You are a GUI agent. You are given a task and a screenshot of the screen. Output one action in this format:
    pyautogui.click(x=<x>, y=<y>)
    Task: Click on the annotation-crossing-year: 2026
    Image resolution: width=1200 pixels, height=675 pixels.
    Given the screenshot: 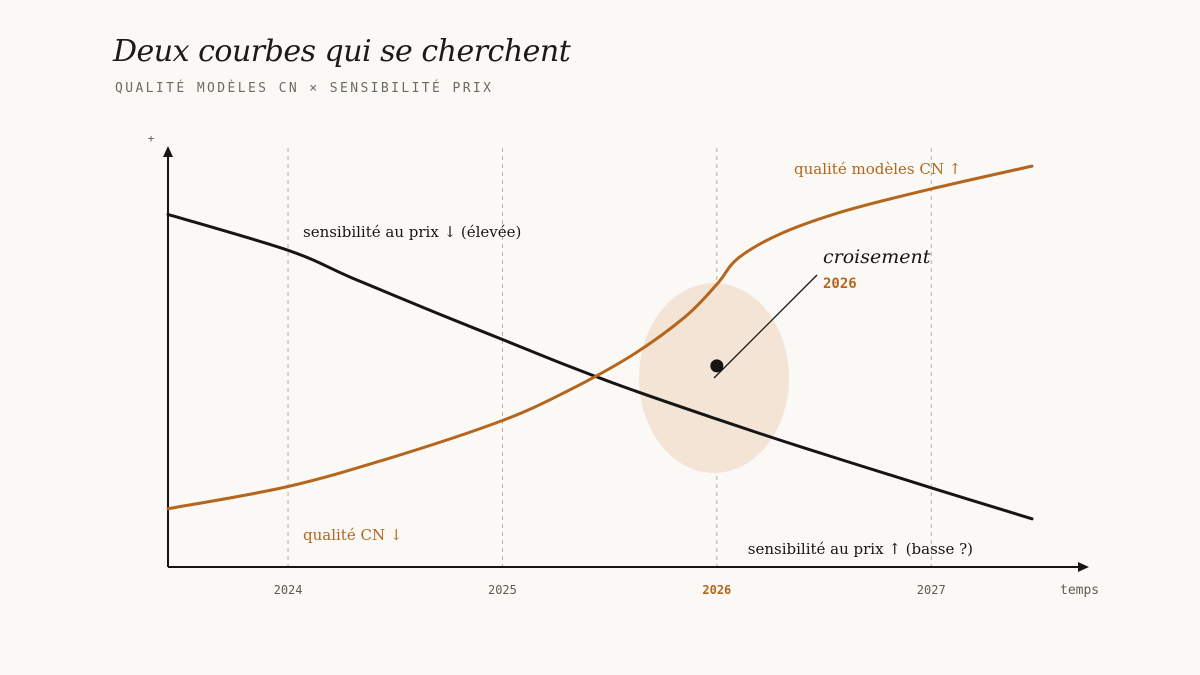 What is the action you would take?
    pyautogui.click(x=840, y=284)
    